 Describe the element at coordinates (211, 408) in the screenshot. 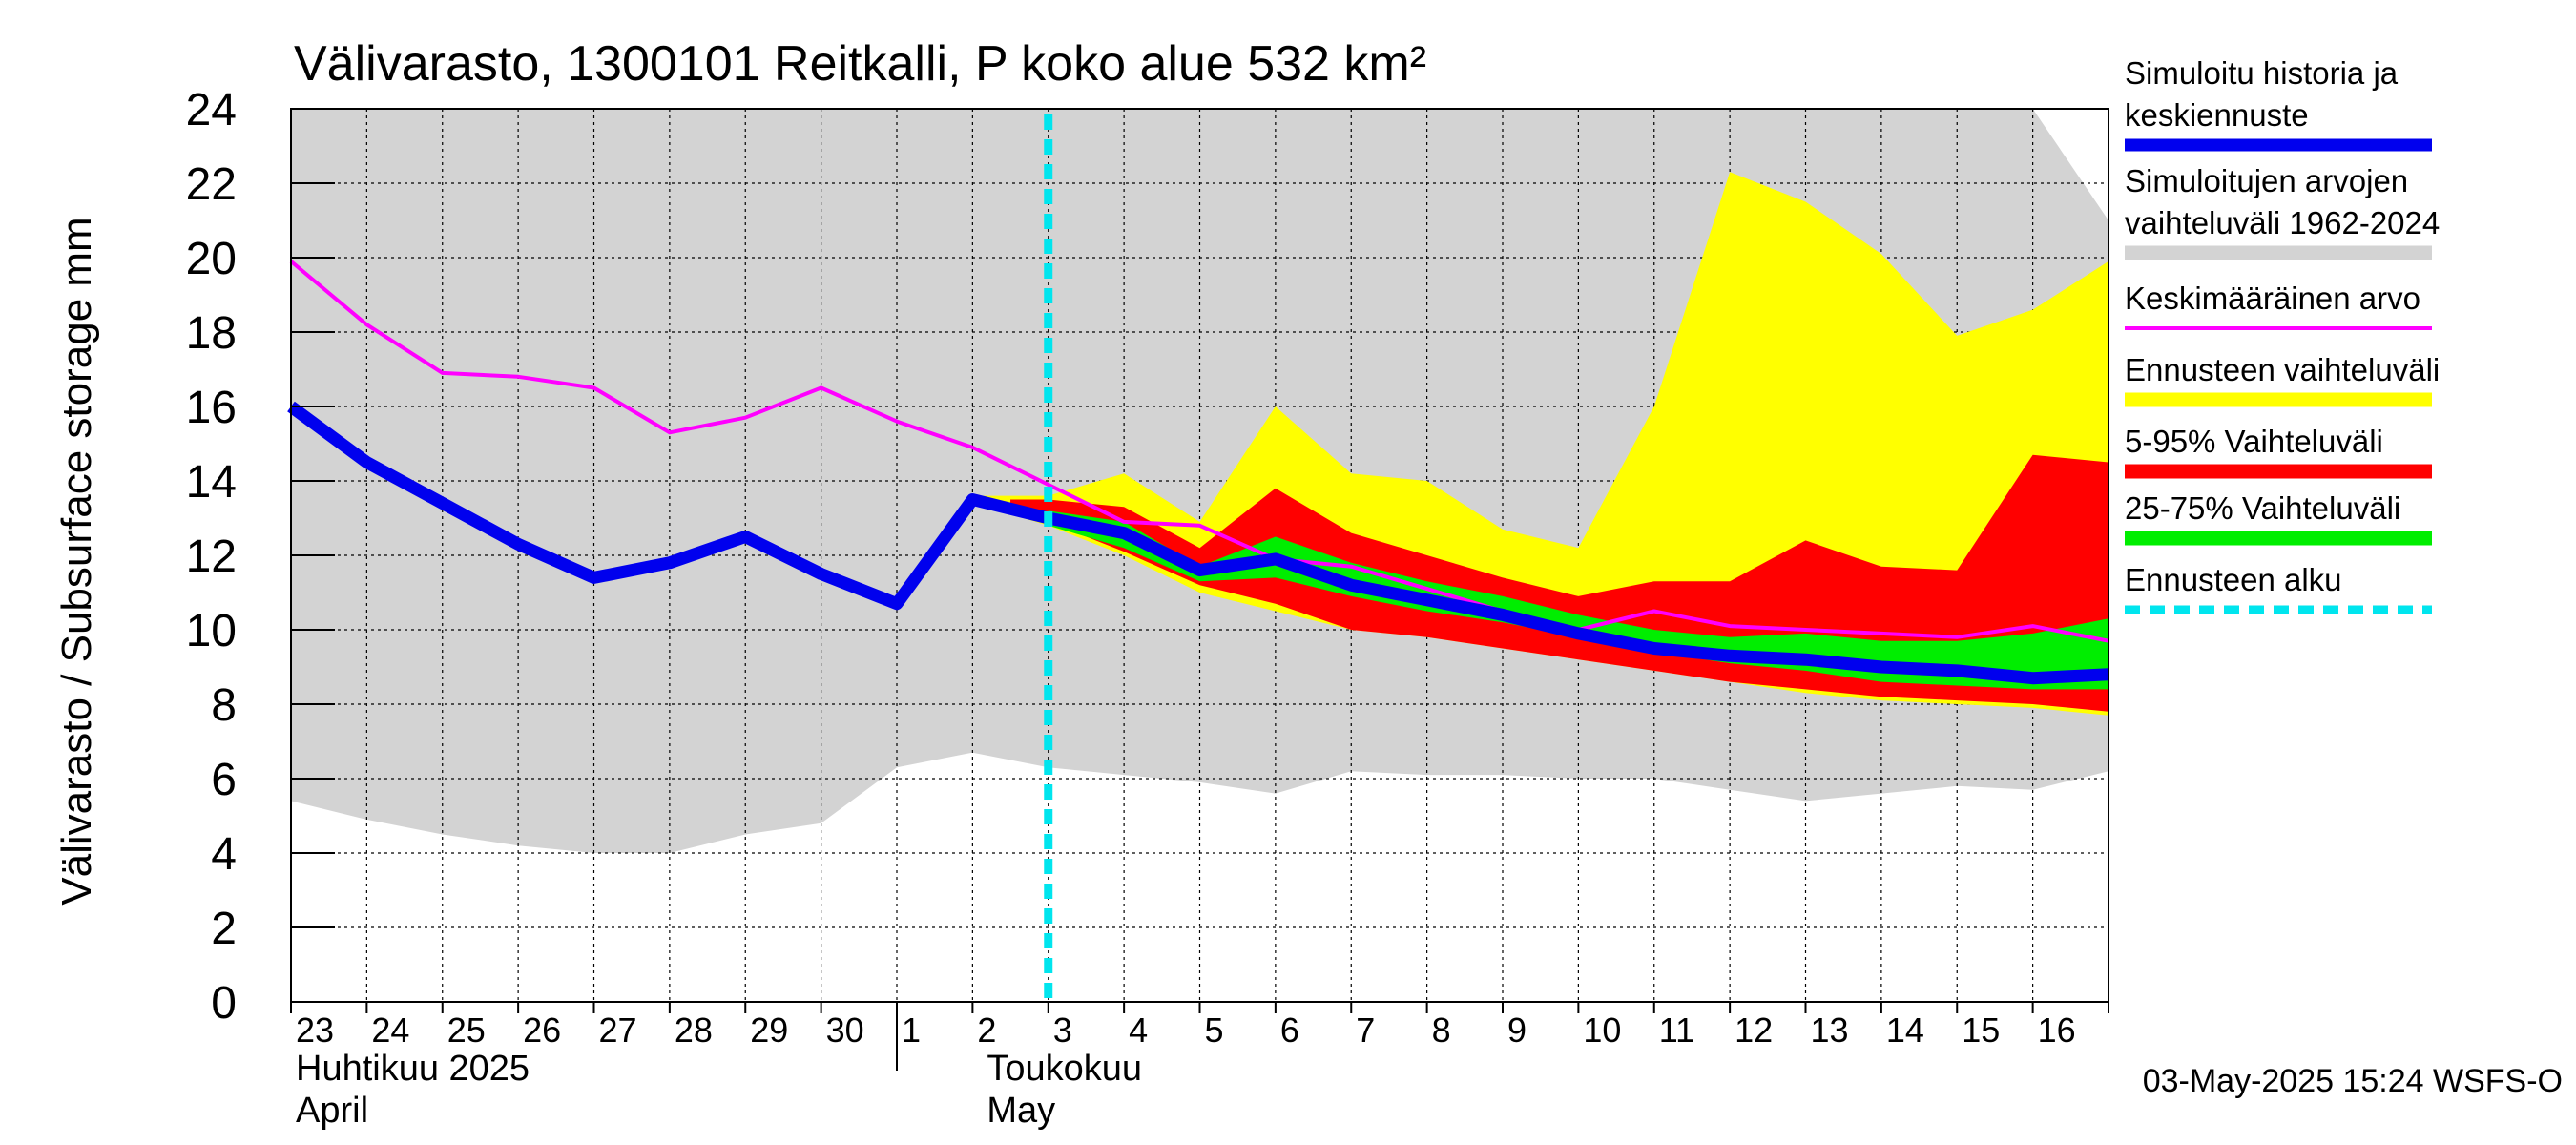

I see `y-tick-label: 16` at that location.